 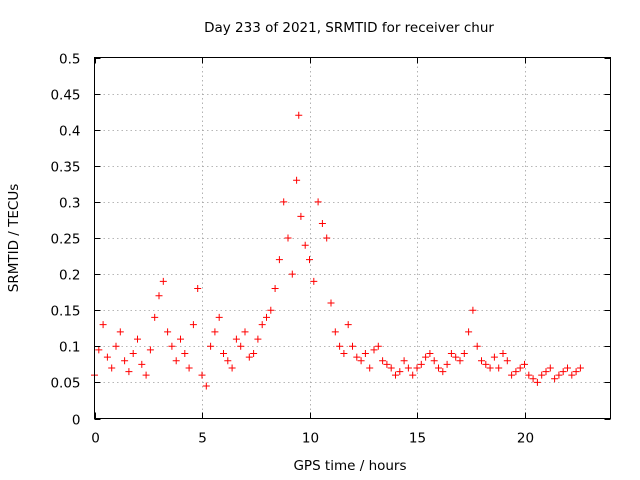 I want to click on x-tick-label: 10, so click(x=310, y=439).